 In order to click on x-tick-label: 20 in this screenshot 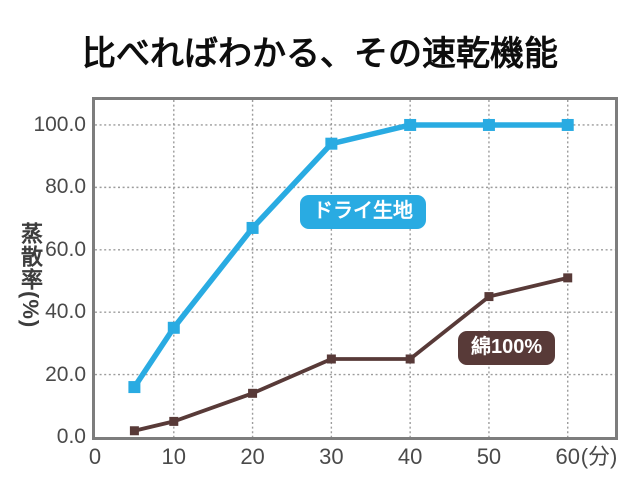, I will do `click(252, 456)`.